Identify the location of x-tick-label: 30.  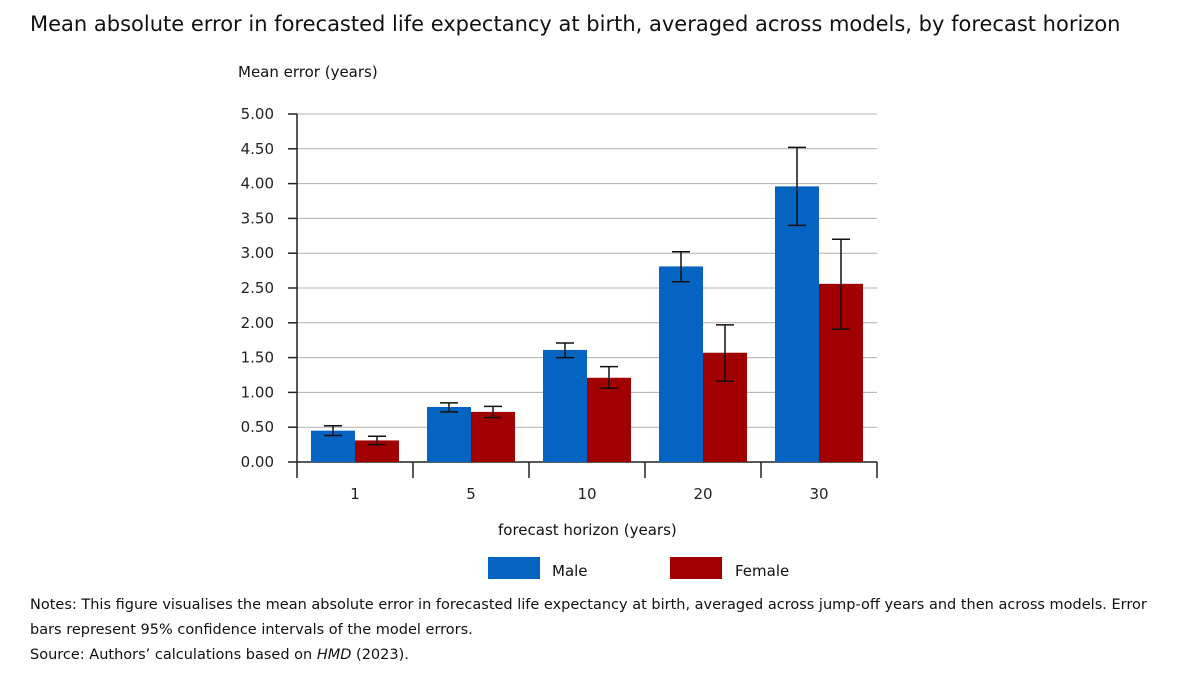
(818, 494).